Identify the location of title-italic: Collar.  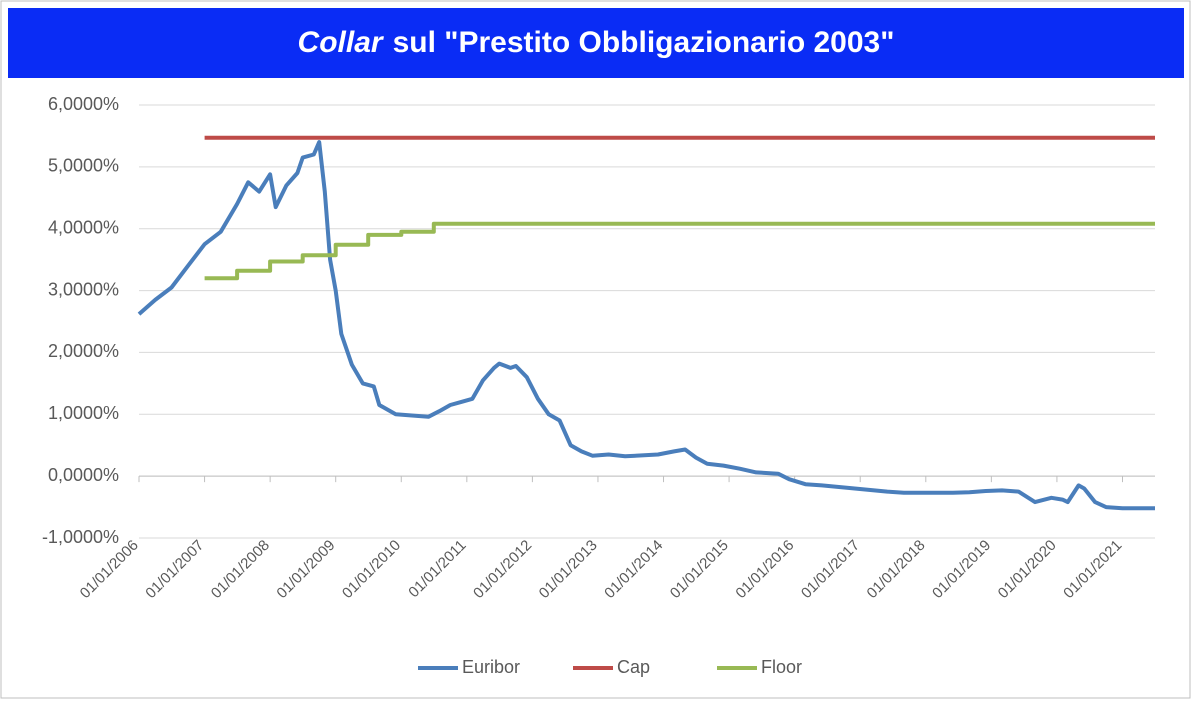
(341, 42).